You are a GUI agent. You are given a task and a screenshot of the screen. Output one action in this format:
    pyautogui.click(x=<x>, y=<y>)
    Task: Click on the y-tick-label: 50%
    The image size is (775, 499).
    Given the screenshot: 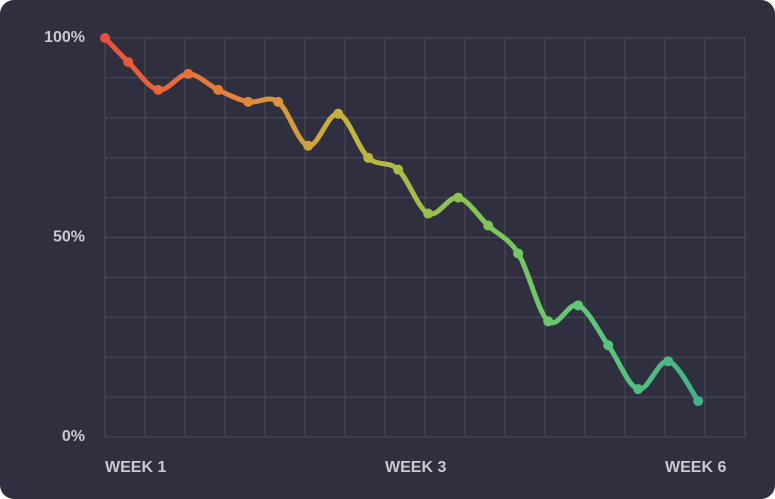 What is the action you would take?
    pyautogui.click(x=69, y=237)
    